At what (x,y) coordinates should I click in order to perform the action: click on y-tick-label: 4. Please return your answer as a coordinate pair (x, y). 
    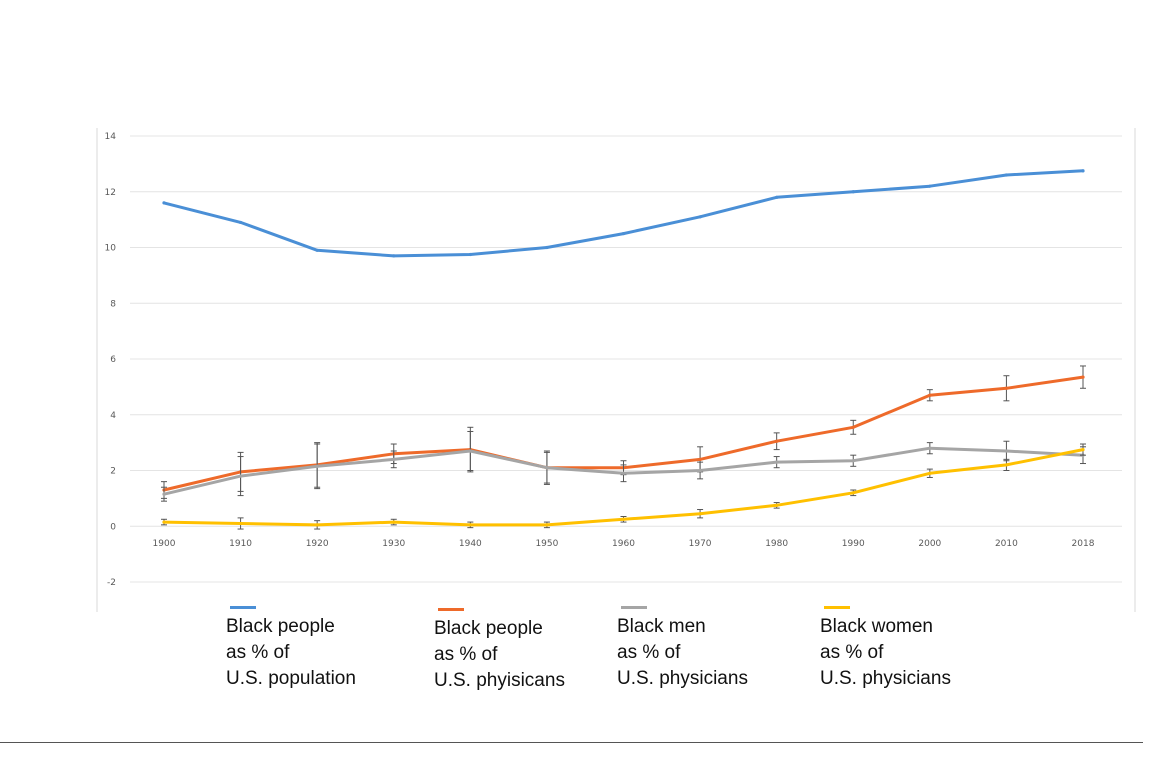
    Looking at the image, I should click on (113, 416).